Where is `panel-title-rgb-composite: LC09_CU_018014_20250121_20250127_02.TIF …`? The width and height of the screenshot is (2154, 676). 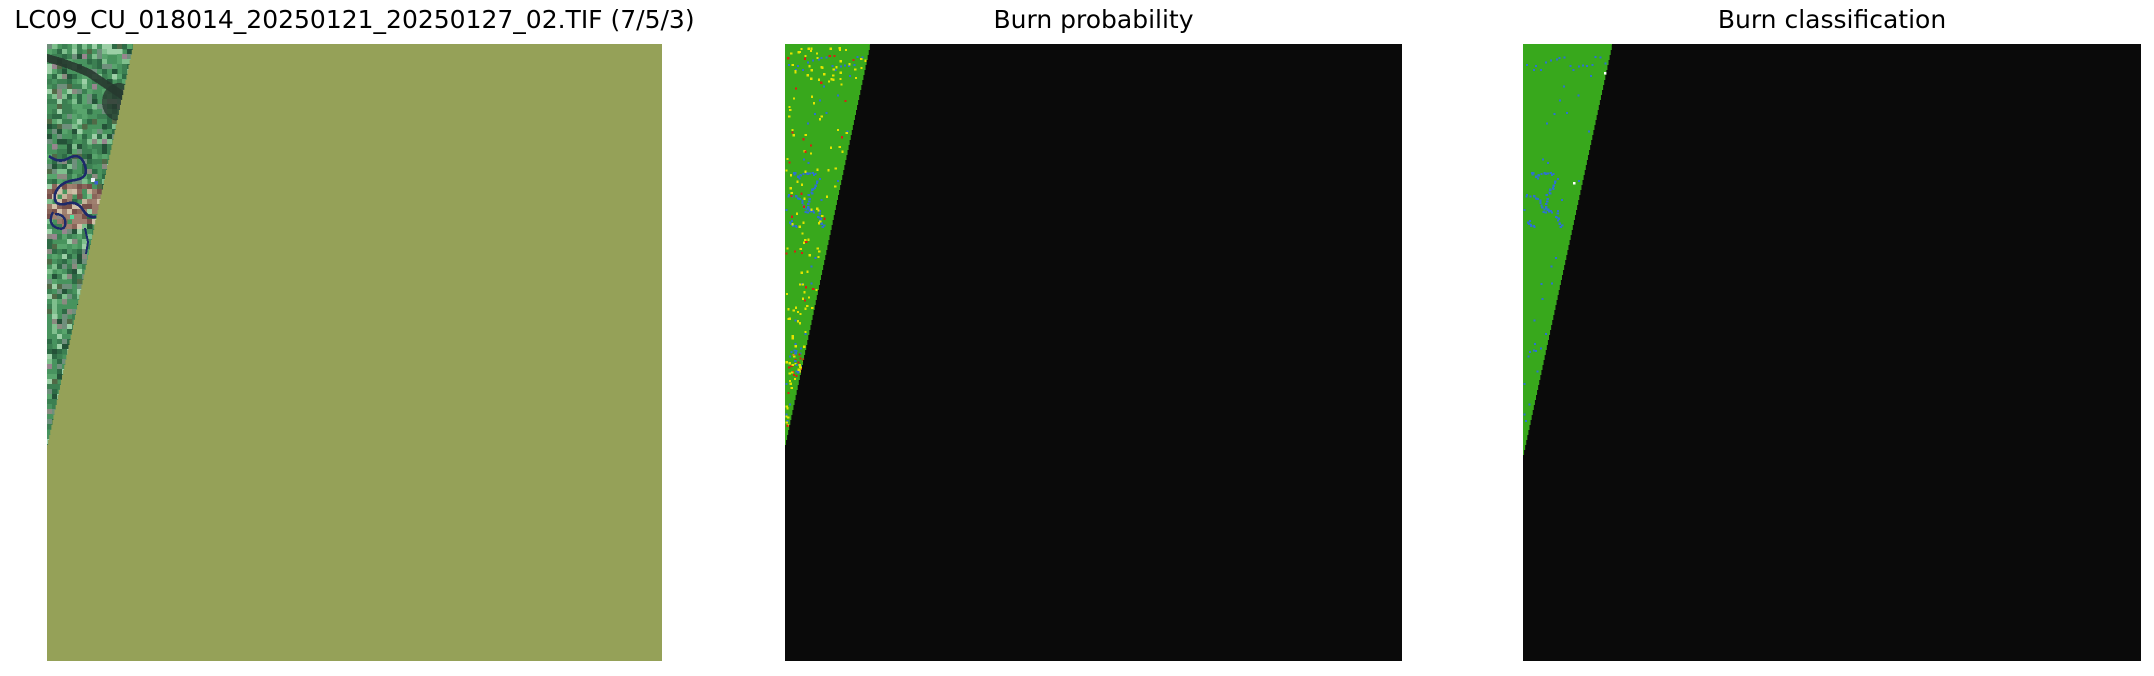
panel-title-rgb-composite: LC09_CU_018014_20250121_20250127_02.TIF … is located at coordinates (354, 19).